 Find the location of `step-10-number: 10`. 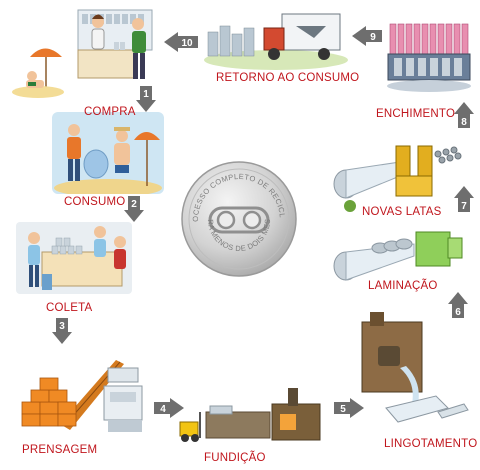

step-10-number: 10 is located at coordinates (187, 43).